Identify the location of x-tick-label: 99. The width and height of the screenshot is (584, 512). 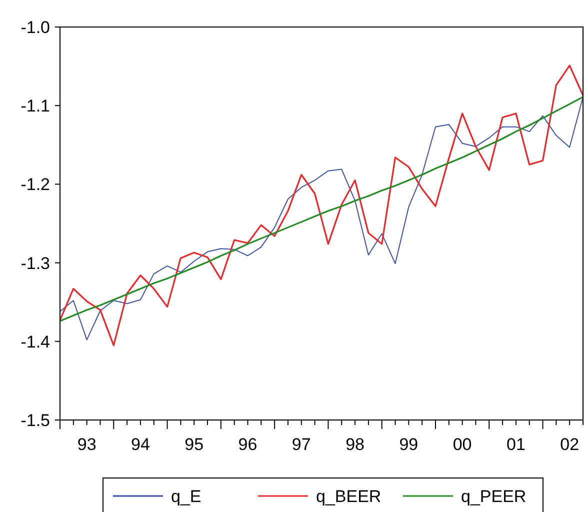
(408, 444).